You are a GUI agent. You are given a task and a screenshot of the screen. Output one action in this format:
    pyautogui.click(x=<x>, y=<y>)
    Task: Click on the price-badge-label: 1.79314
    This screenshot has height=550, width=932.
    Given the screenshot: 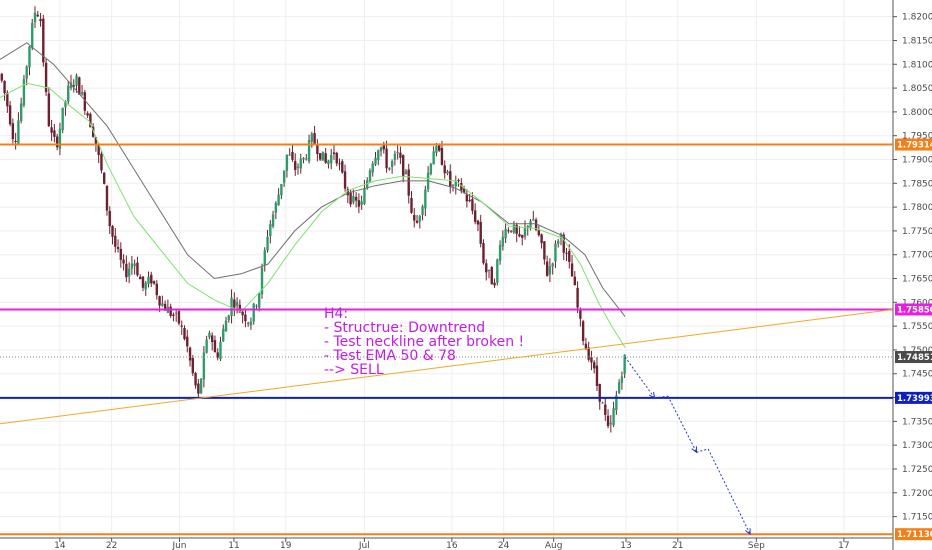 What is the action you would take?
    pyautogui.click(x=914, y=146)
    